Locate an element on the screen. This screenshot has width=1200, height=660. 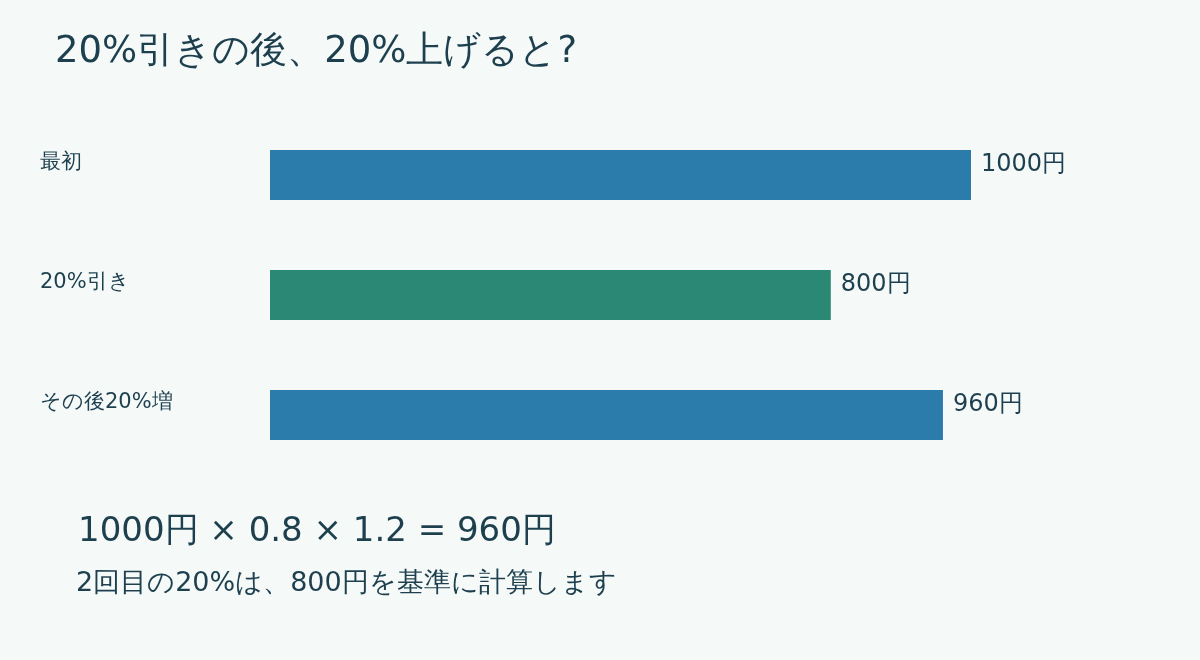
y-tick-label: その後20%増 is located at coordinates (106, 401).